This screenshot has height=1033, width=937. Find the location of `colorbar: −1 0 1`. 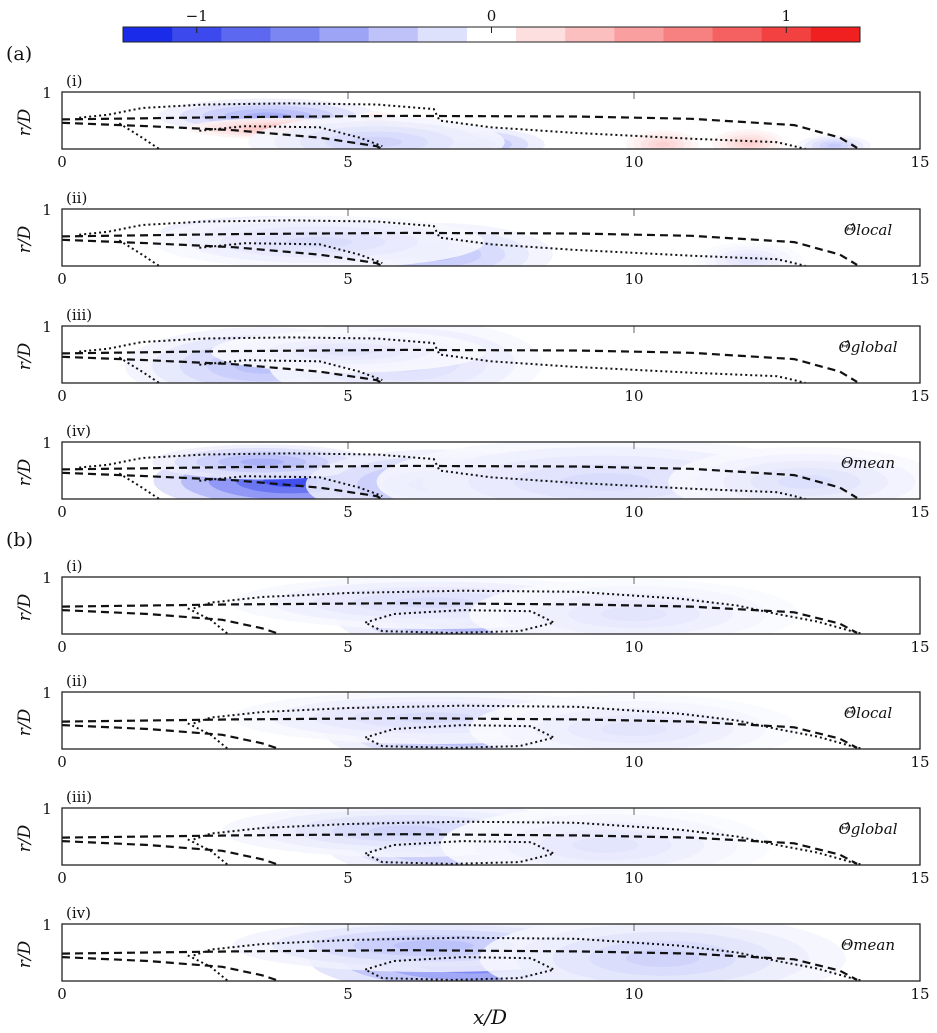

colorbar: −1 0 1 is located at coordinates (491, 25).